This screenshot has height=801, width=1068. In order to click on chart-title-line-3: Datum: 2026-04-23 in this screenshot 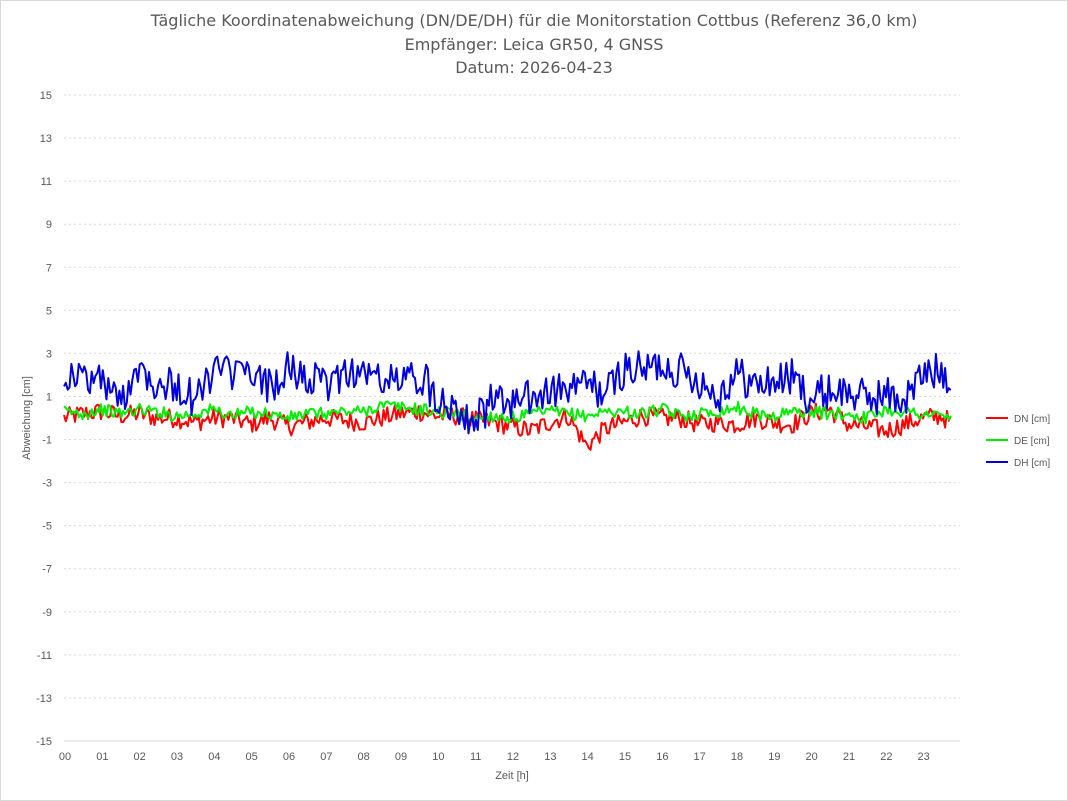, I will do `click(534, 67)`.